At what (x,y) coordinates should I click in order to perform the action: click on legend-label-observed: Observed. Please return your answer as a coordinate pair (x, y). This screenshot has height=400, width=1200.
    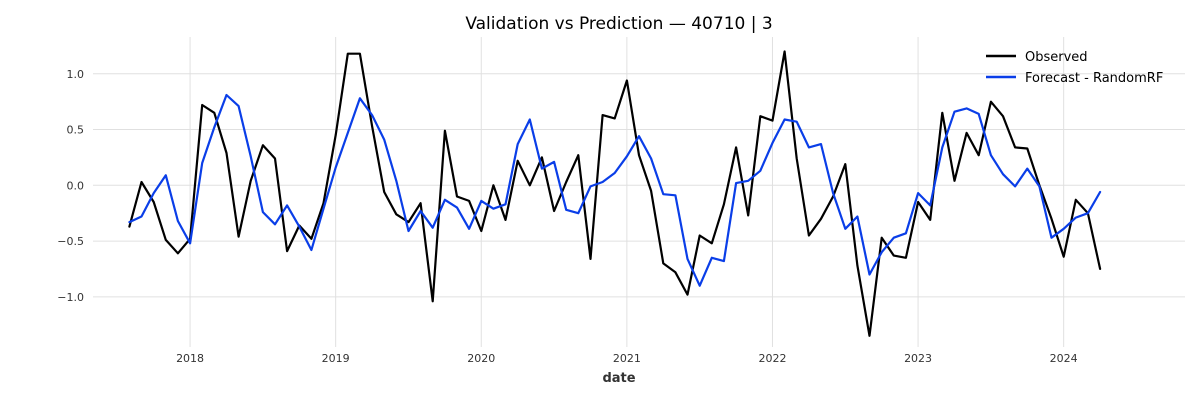
    Looking at the image, I should click on (1056, 57).